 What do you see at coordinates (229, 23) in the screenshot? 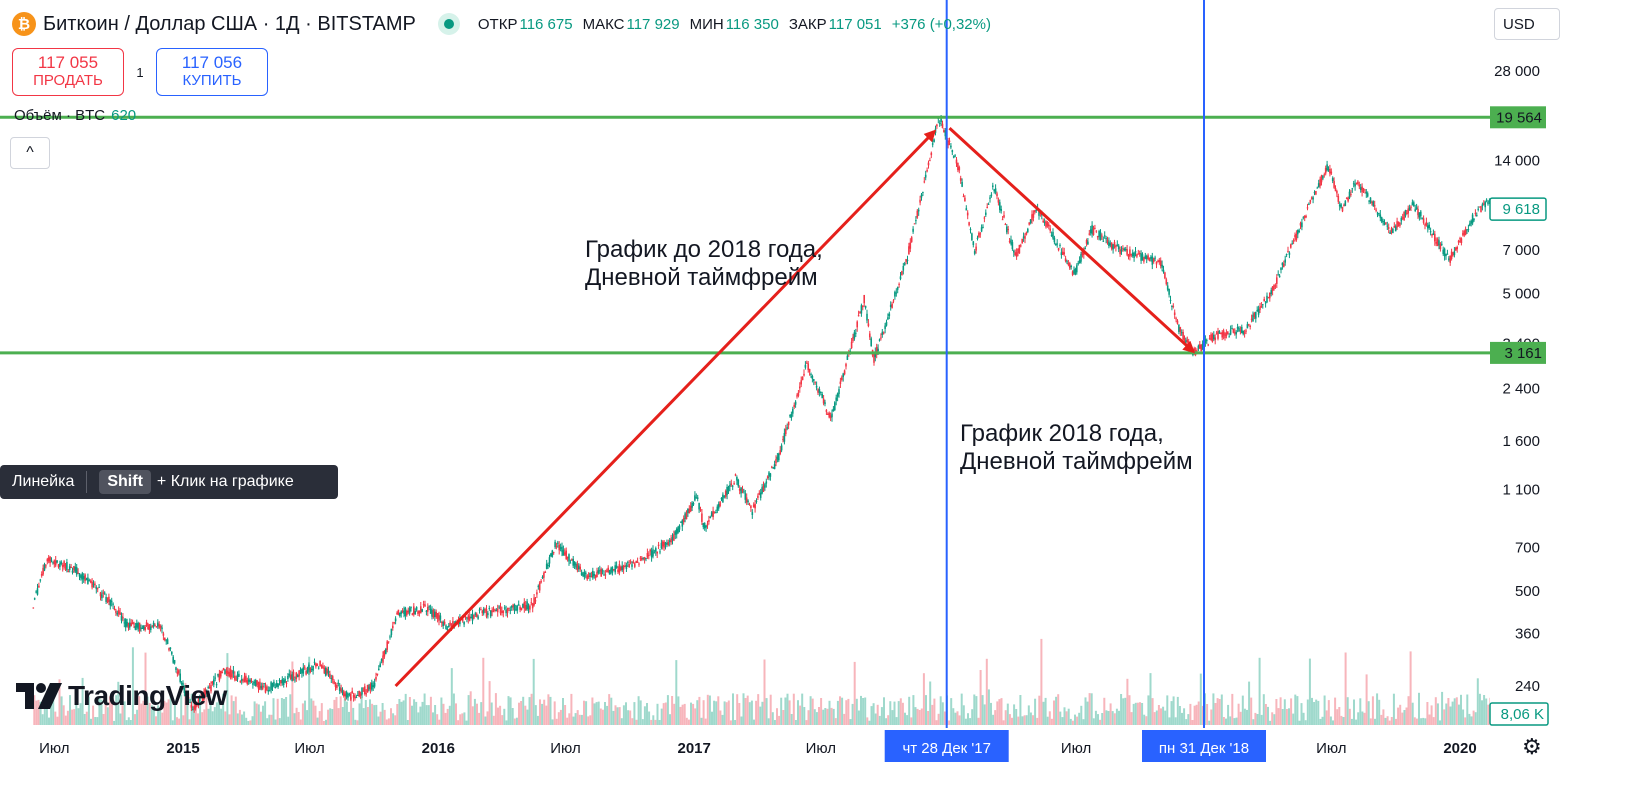
I see `symbol-title: Биткоин / Доллар США · 1Д · BITSTAMP` at bounding box center [229, 23].